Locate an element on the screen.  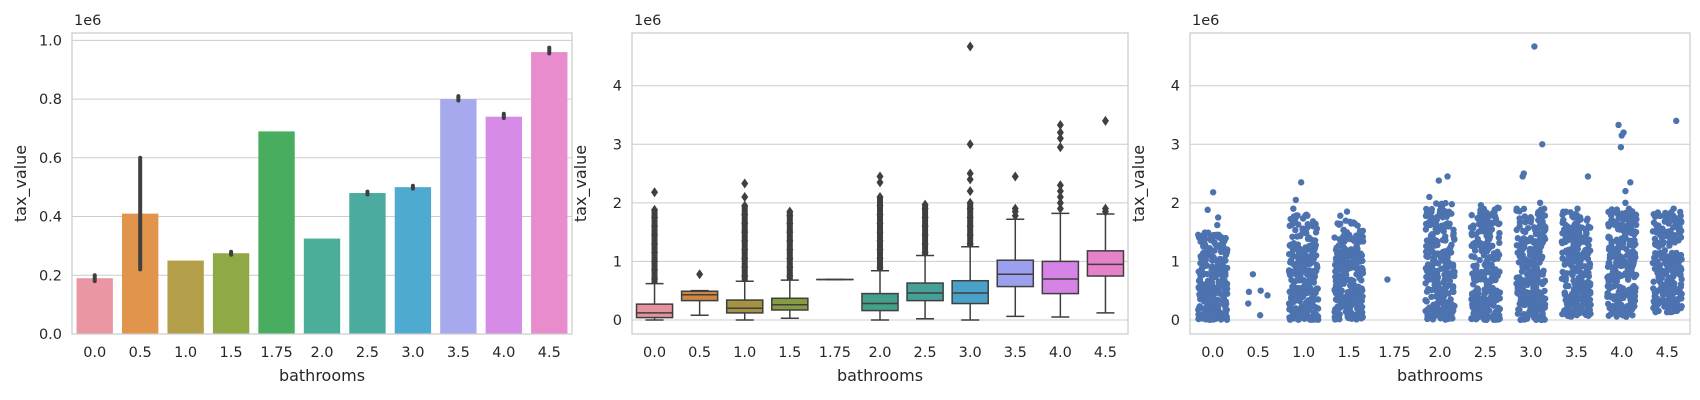
bar-4.0 is located at coordinates (503, 225).